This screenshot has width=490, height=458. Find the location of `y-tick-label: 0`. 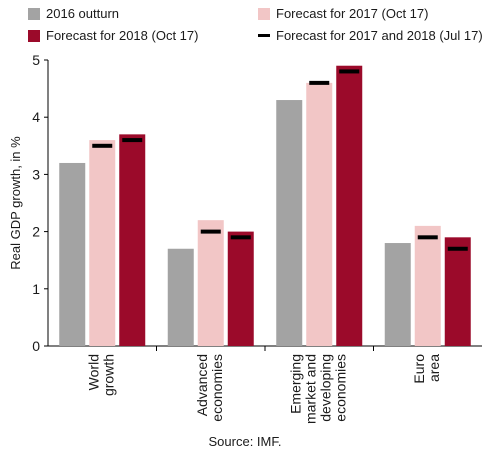

y-tick-label: 0 is located at coordinates (36, 346).